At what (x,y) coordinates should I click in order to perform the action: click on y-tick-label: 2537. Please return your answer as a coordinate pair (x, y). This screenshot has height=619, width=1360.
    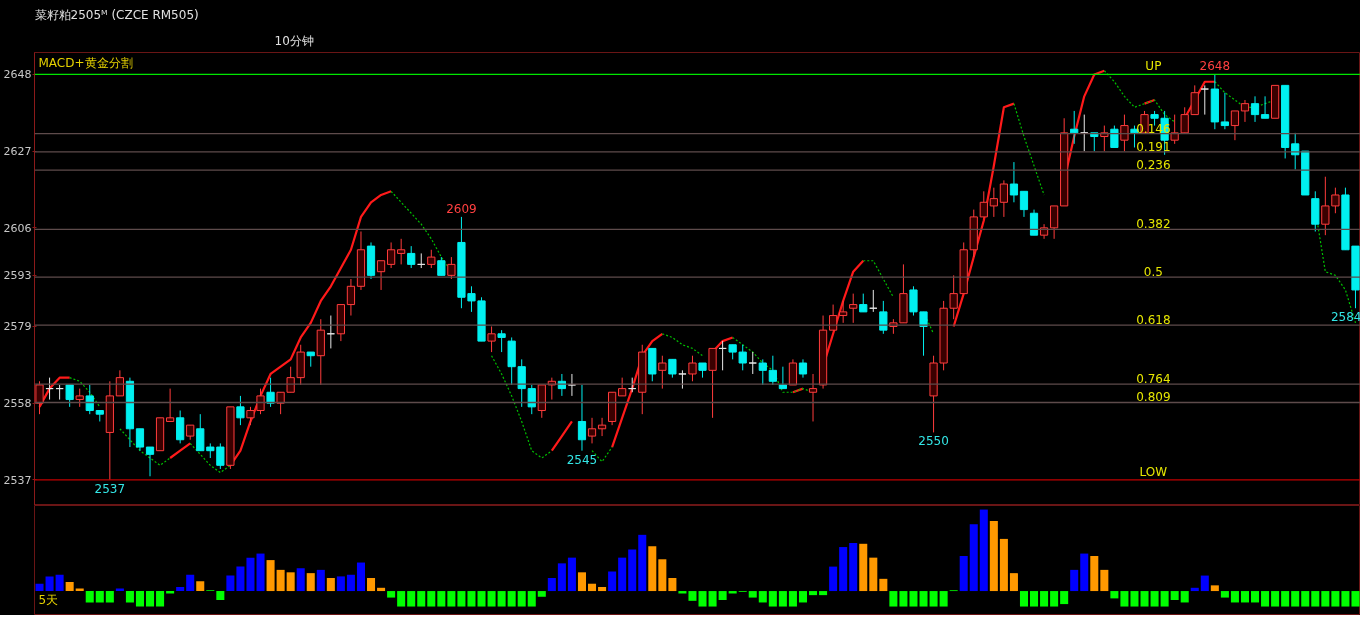
    Looking at the image, I should click on (17, 480).